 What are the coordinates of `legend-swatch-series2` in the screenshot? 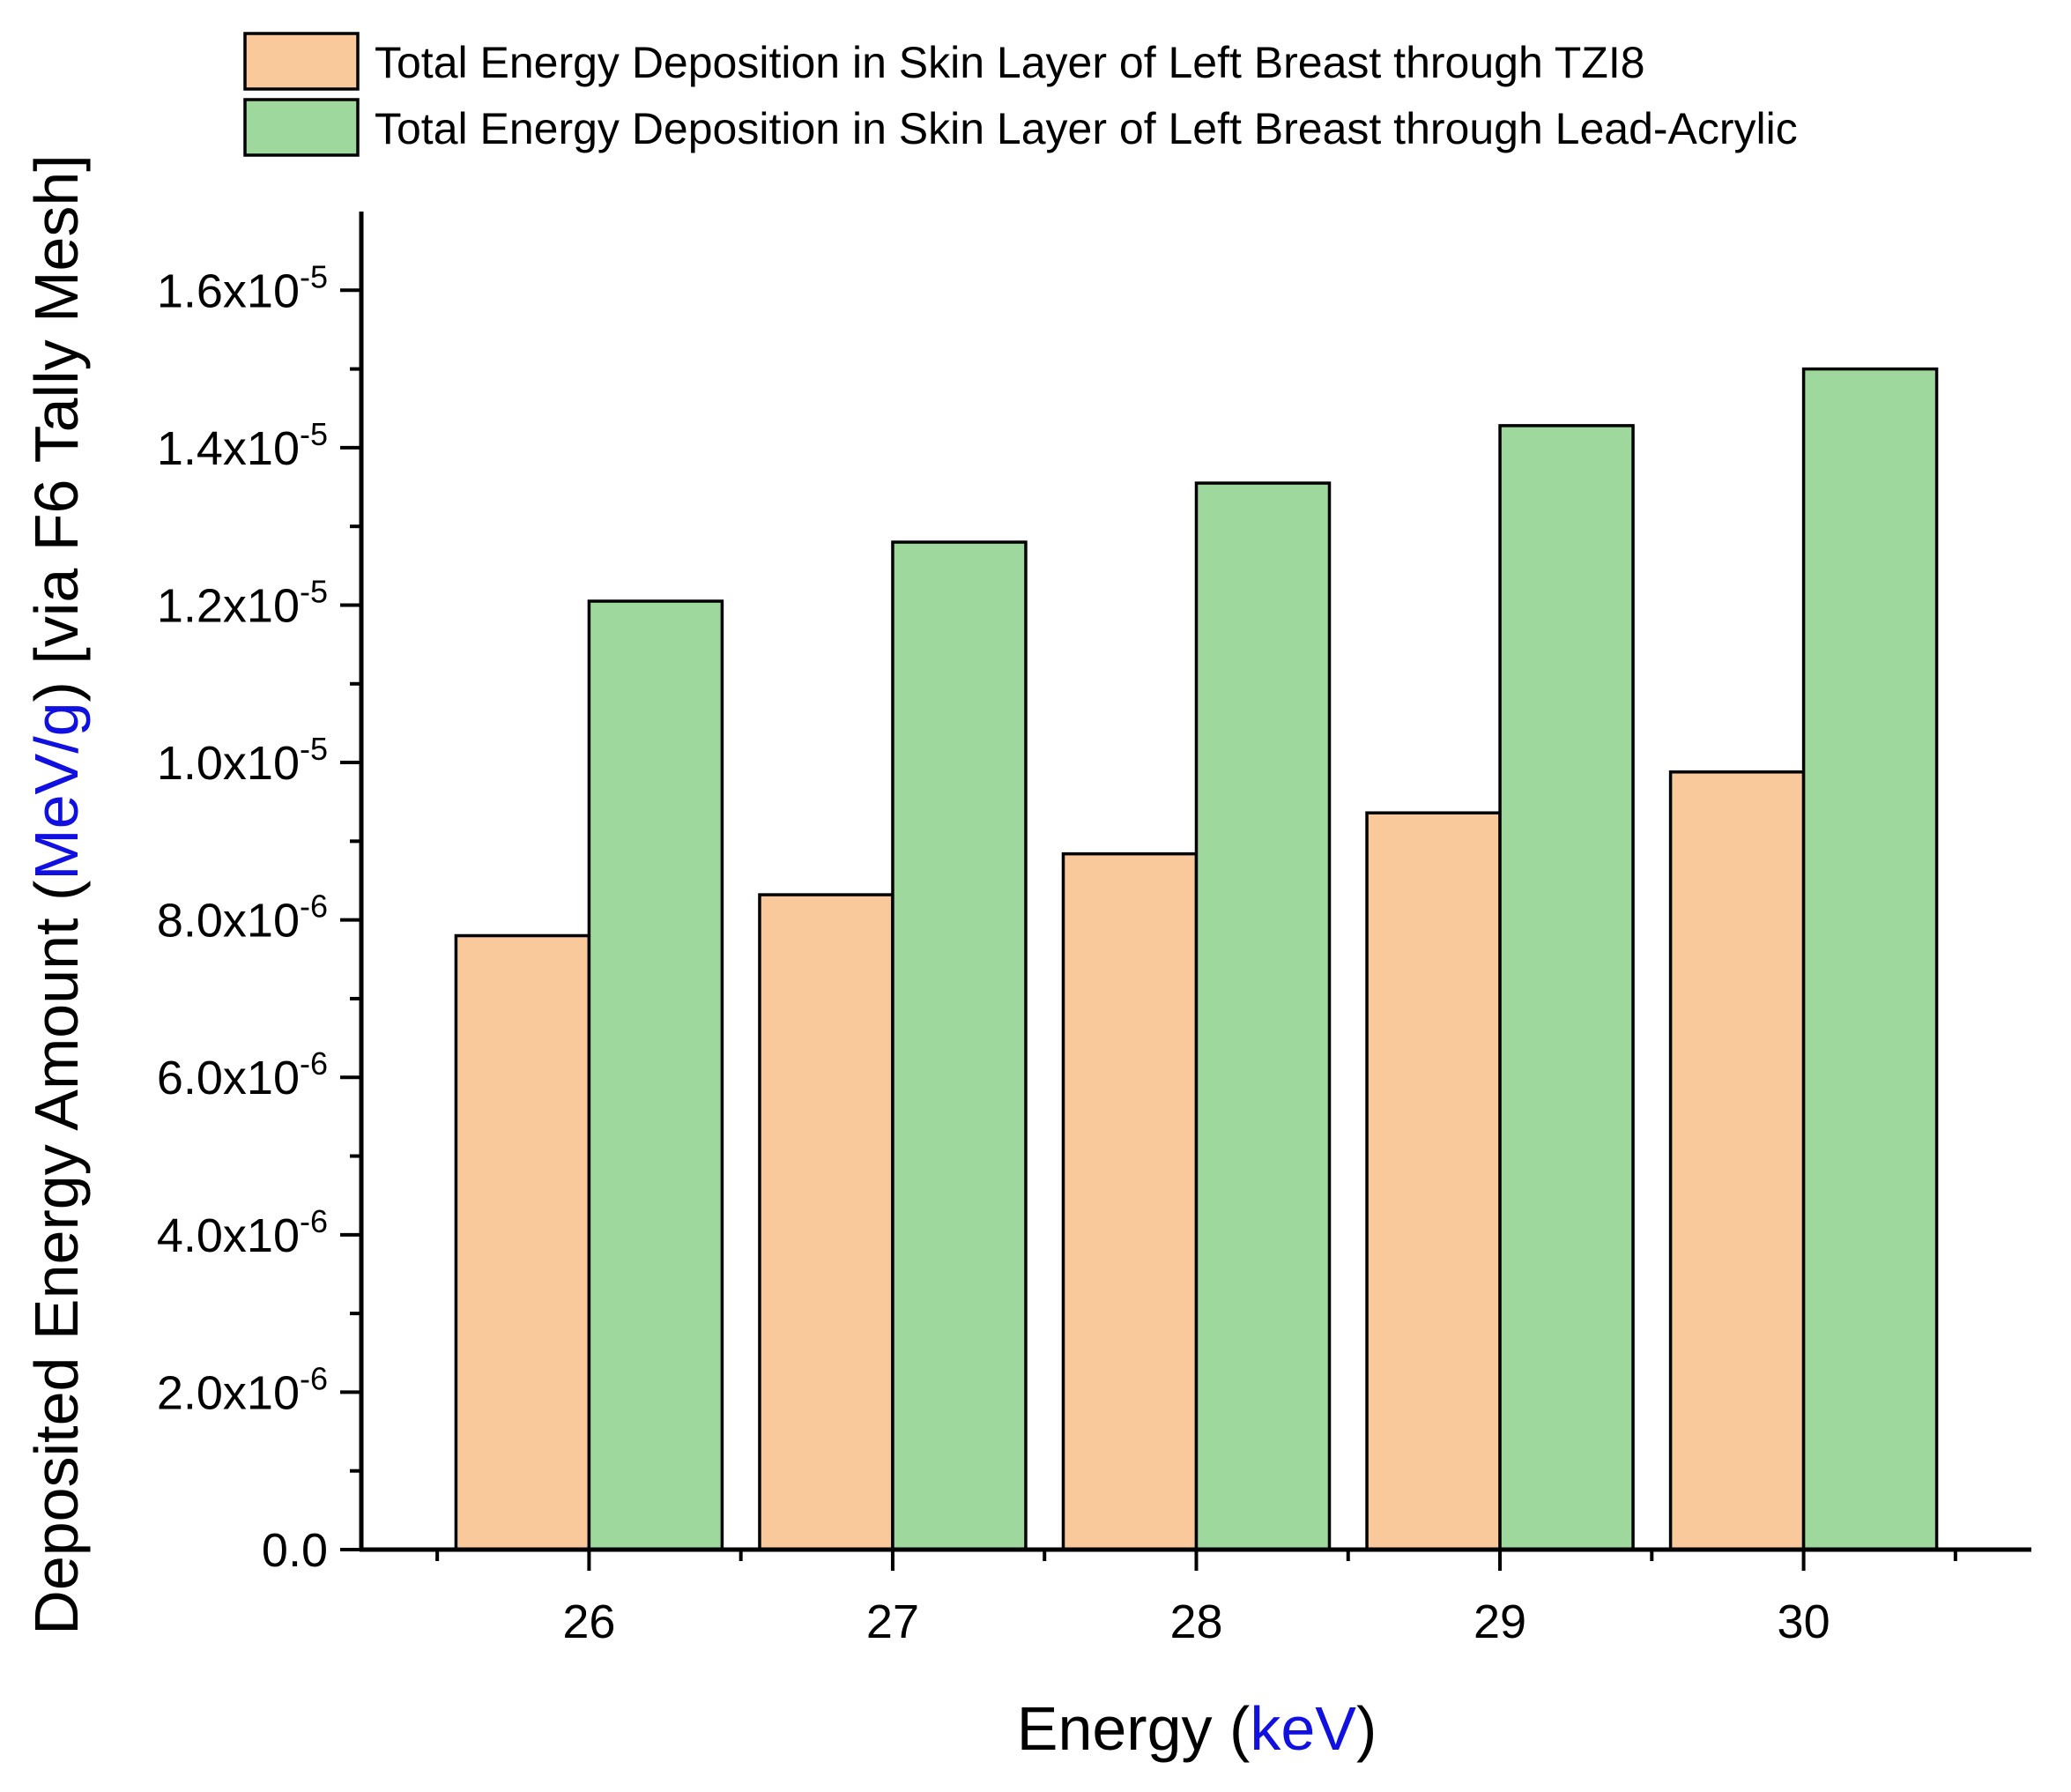 It's located at (301, 128).